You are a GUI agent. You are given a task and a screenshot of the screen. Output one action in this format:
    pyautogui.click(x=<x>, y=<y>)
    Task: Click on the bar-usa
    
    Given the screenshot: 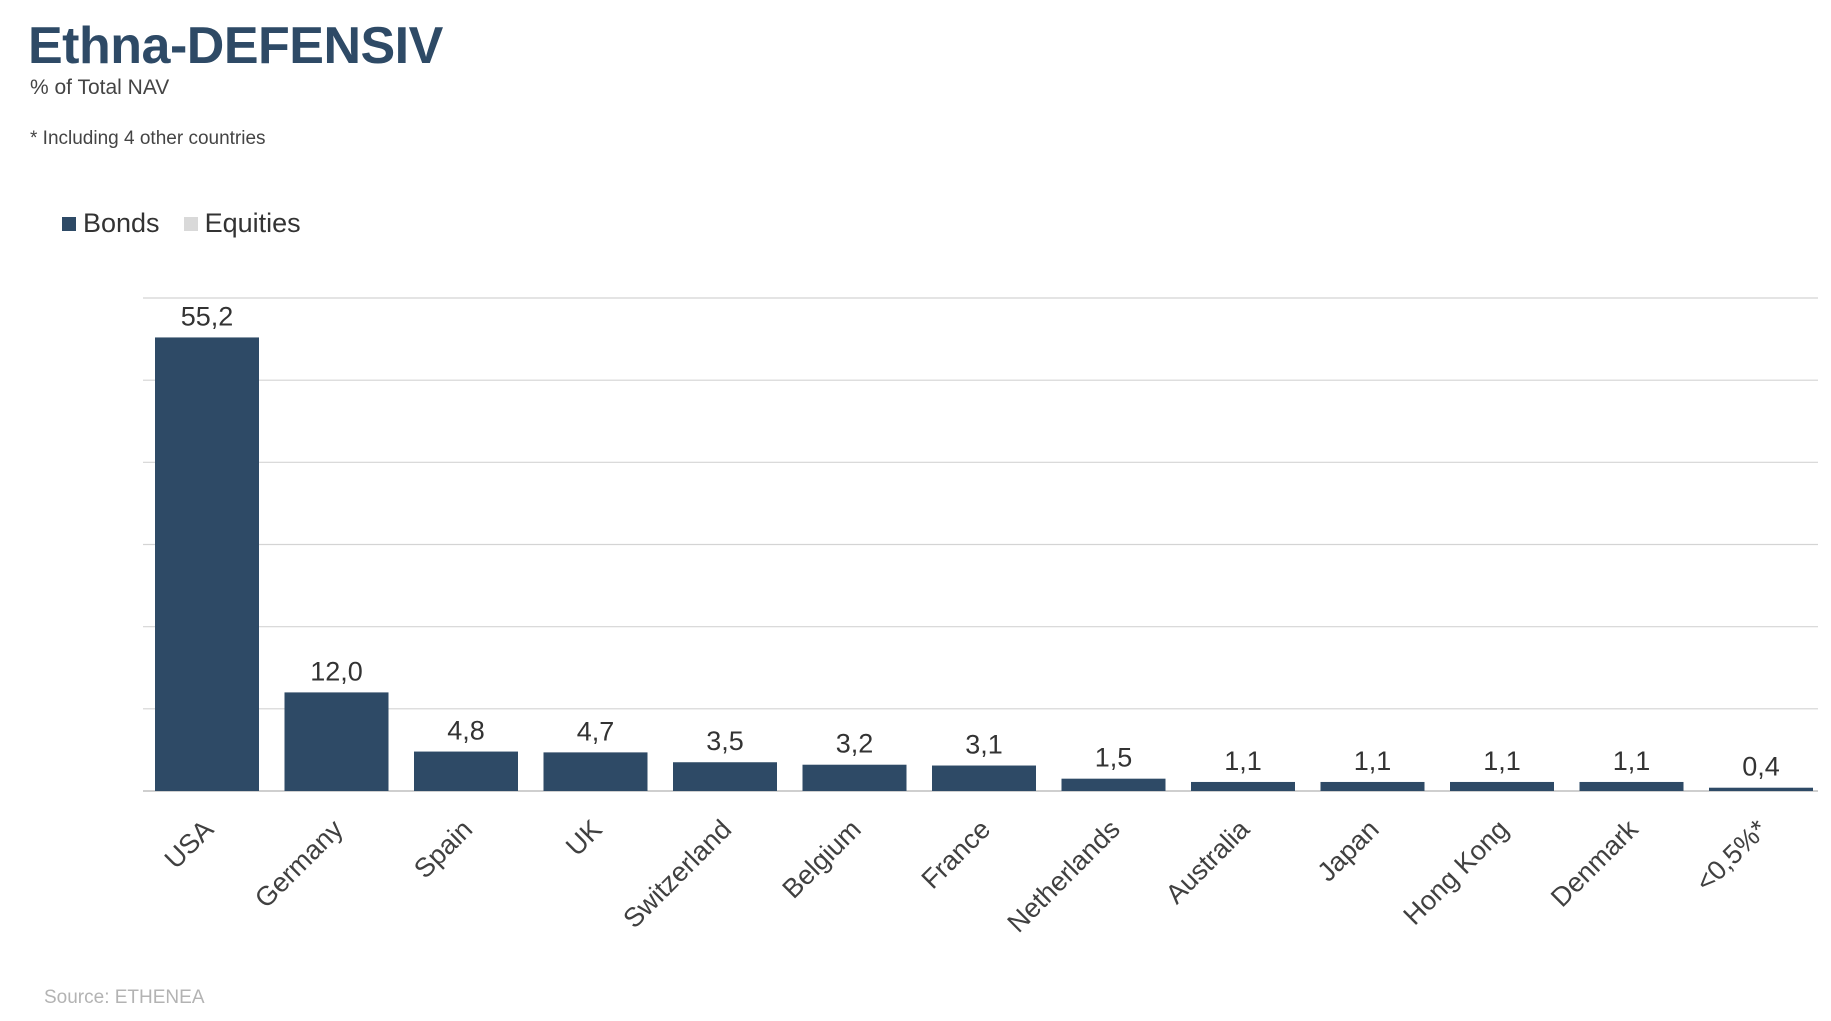 What is the action you would take?
    pyautogui.click(x=207, y=564)
    